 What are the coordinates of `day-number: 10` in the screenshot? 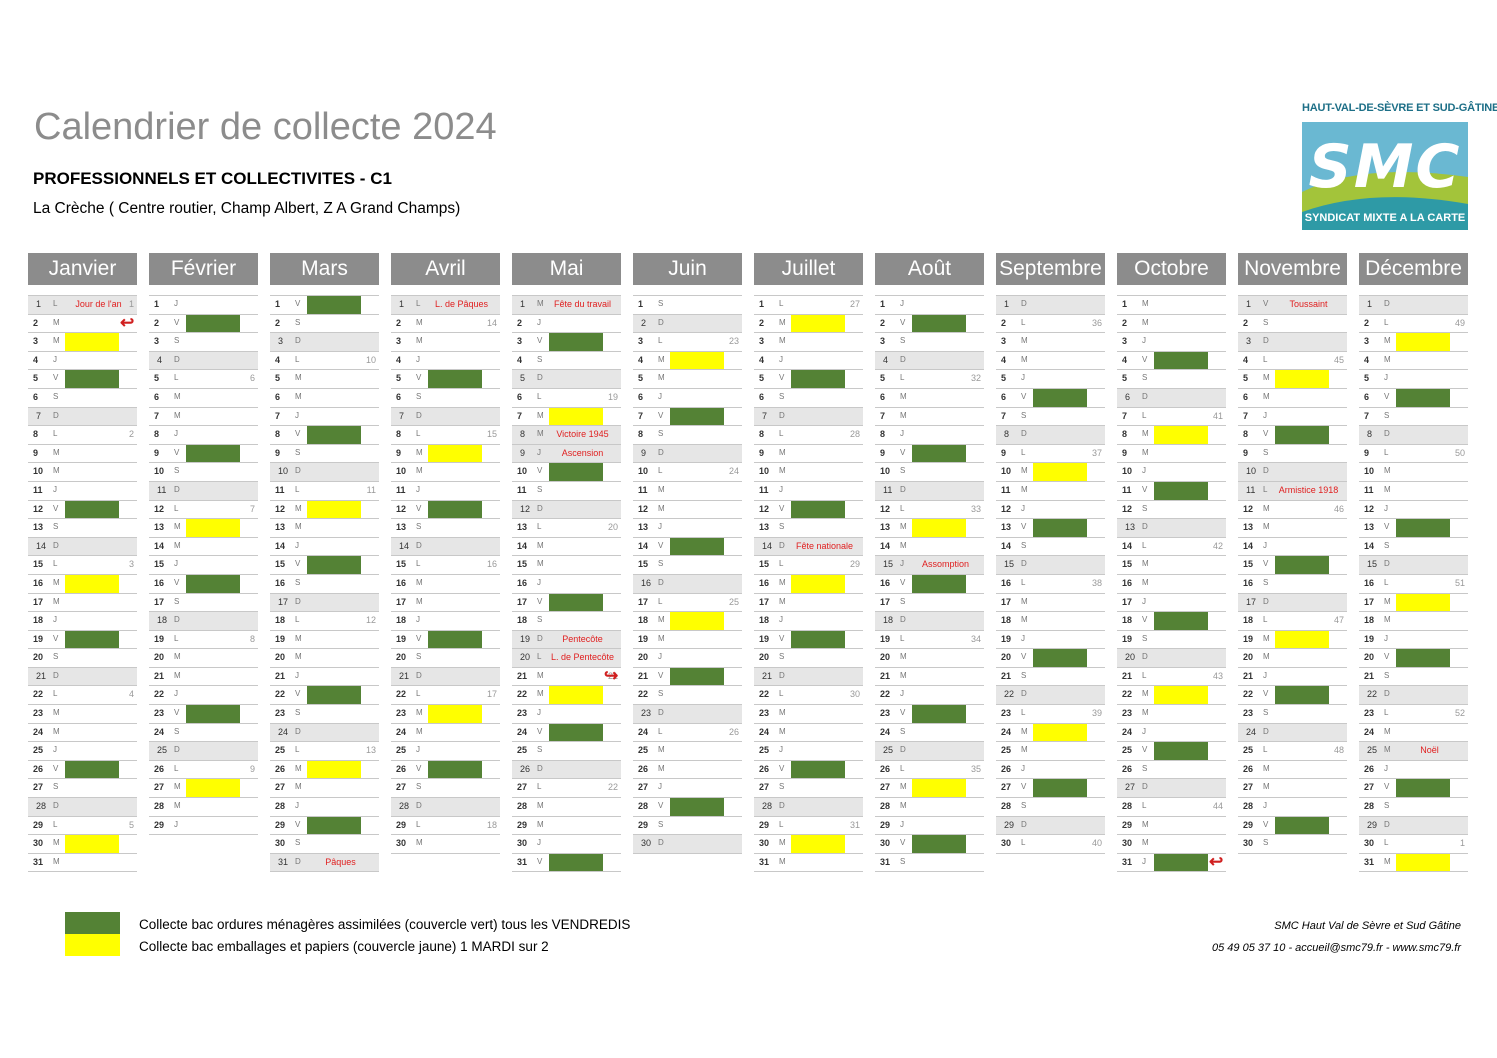 It's located at (38, 471).